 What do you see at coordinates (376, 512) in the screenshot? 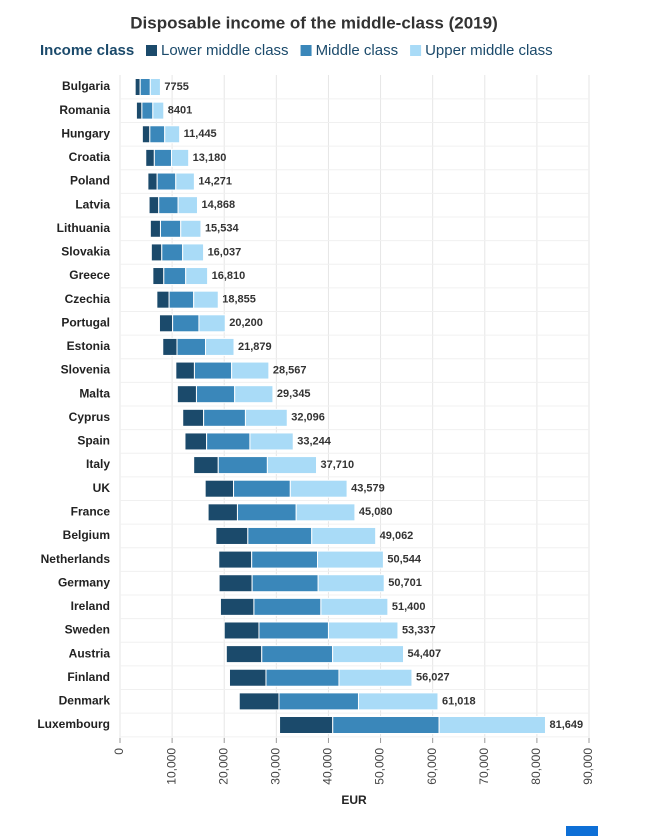
I see `data-label: 45,080` at bounding box center [376, 512].